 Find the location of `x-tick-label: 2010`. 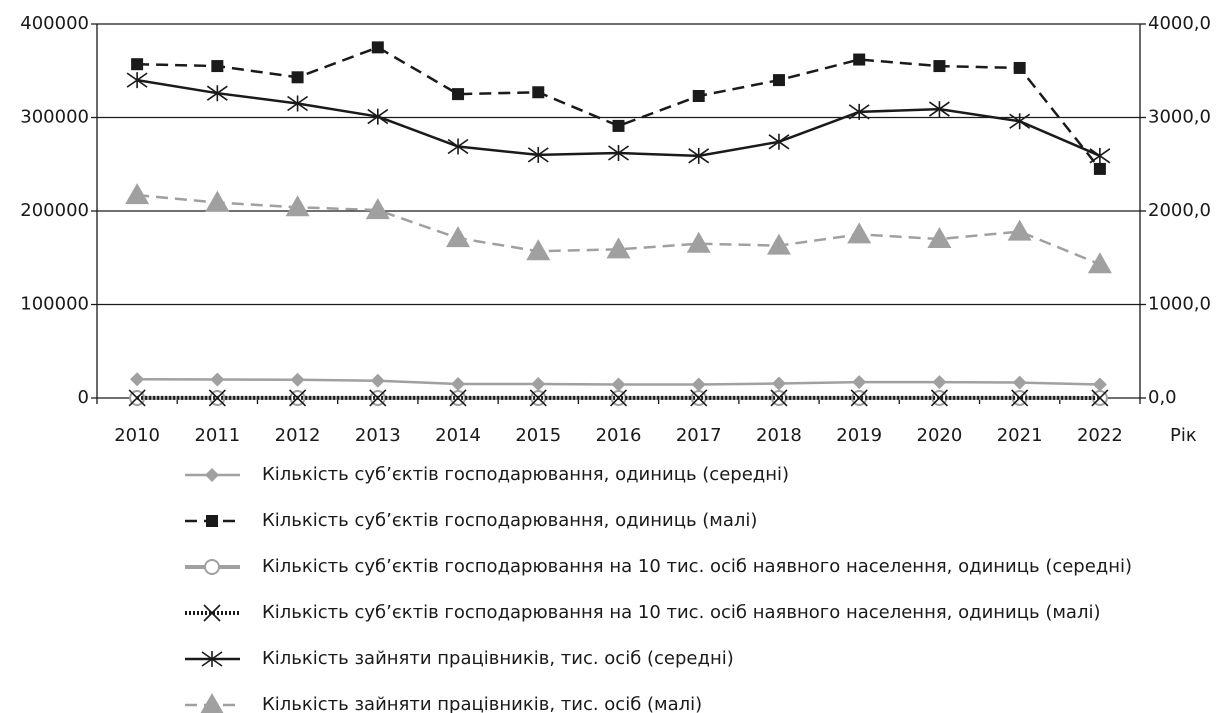

x-tick-label: 2010 is located at coordinates (137, 435).